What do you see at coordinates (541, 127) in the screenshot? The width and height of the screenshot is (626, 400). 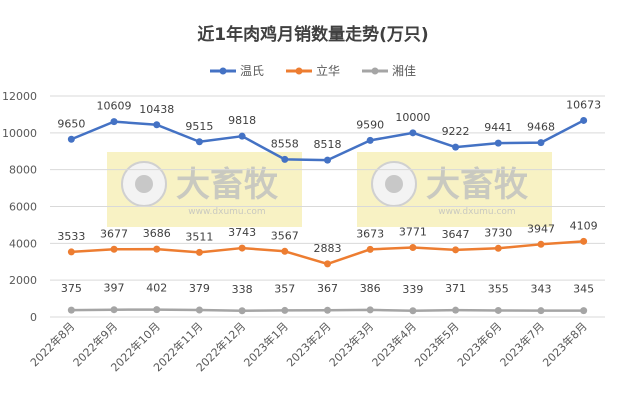 I see `data-label: 9468` at bounding box center [541, 127].